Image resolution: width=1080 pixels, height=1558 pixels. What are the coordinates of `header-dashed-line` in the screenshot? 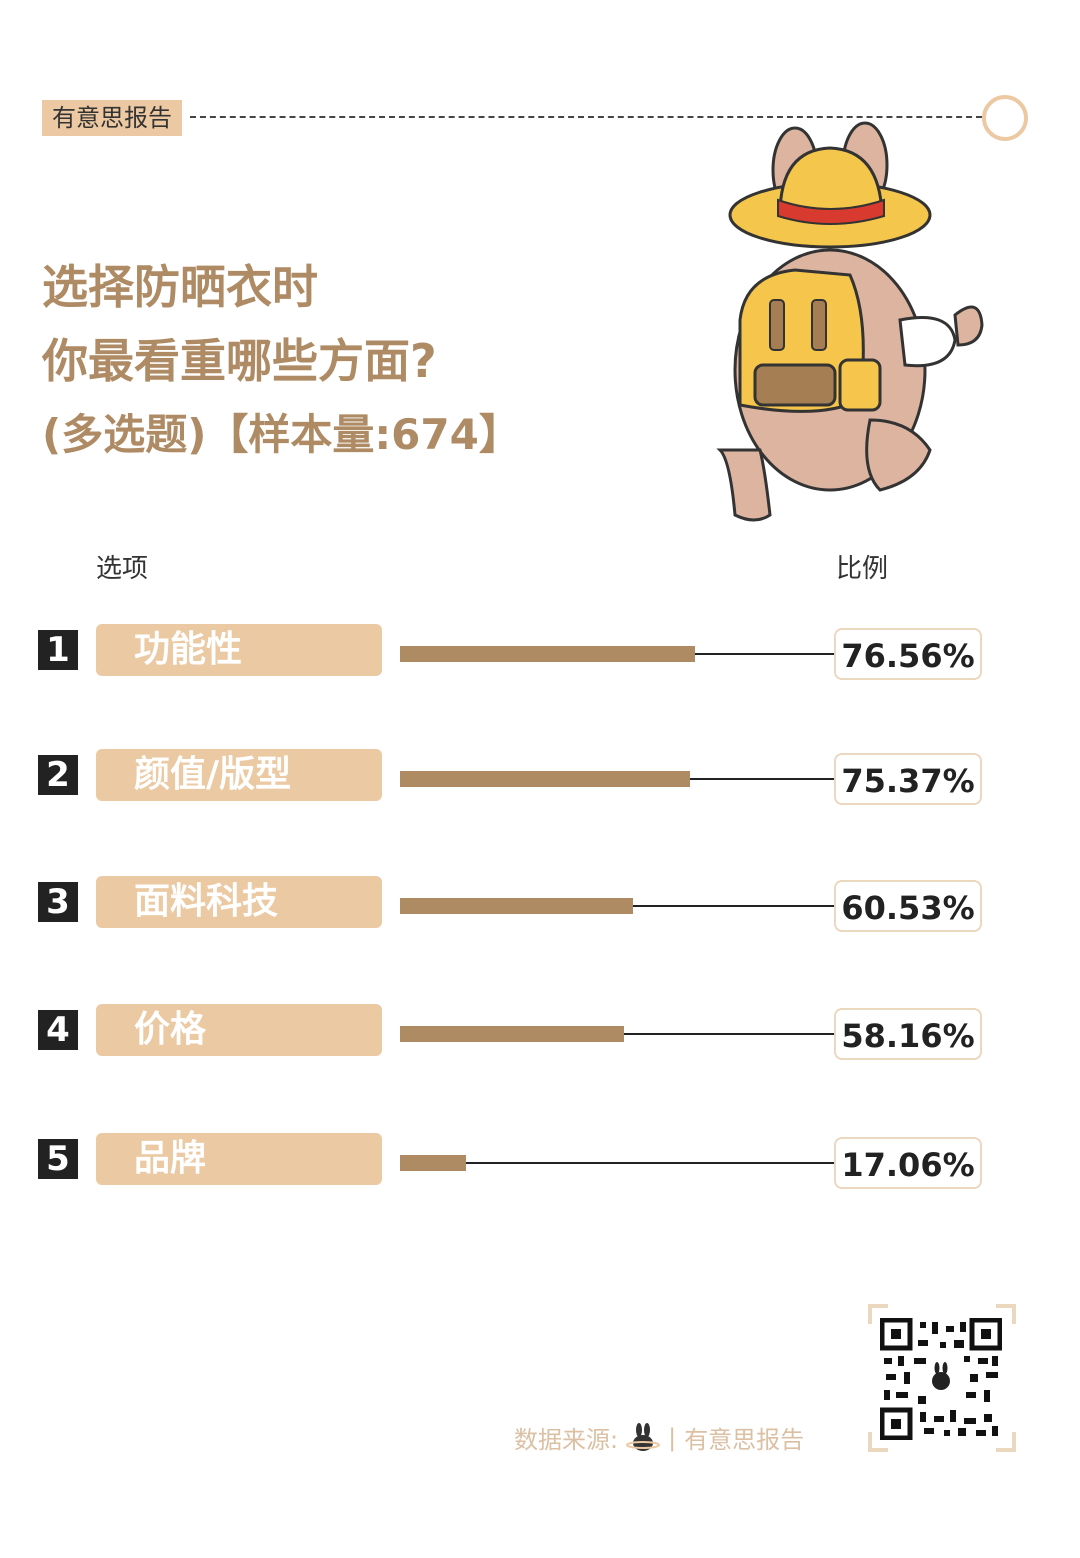 It's located at (586, 117).